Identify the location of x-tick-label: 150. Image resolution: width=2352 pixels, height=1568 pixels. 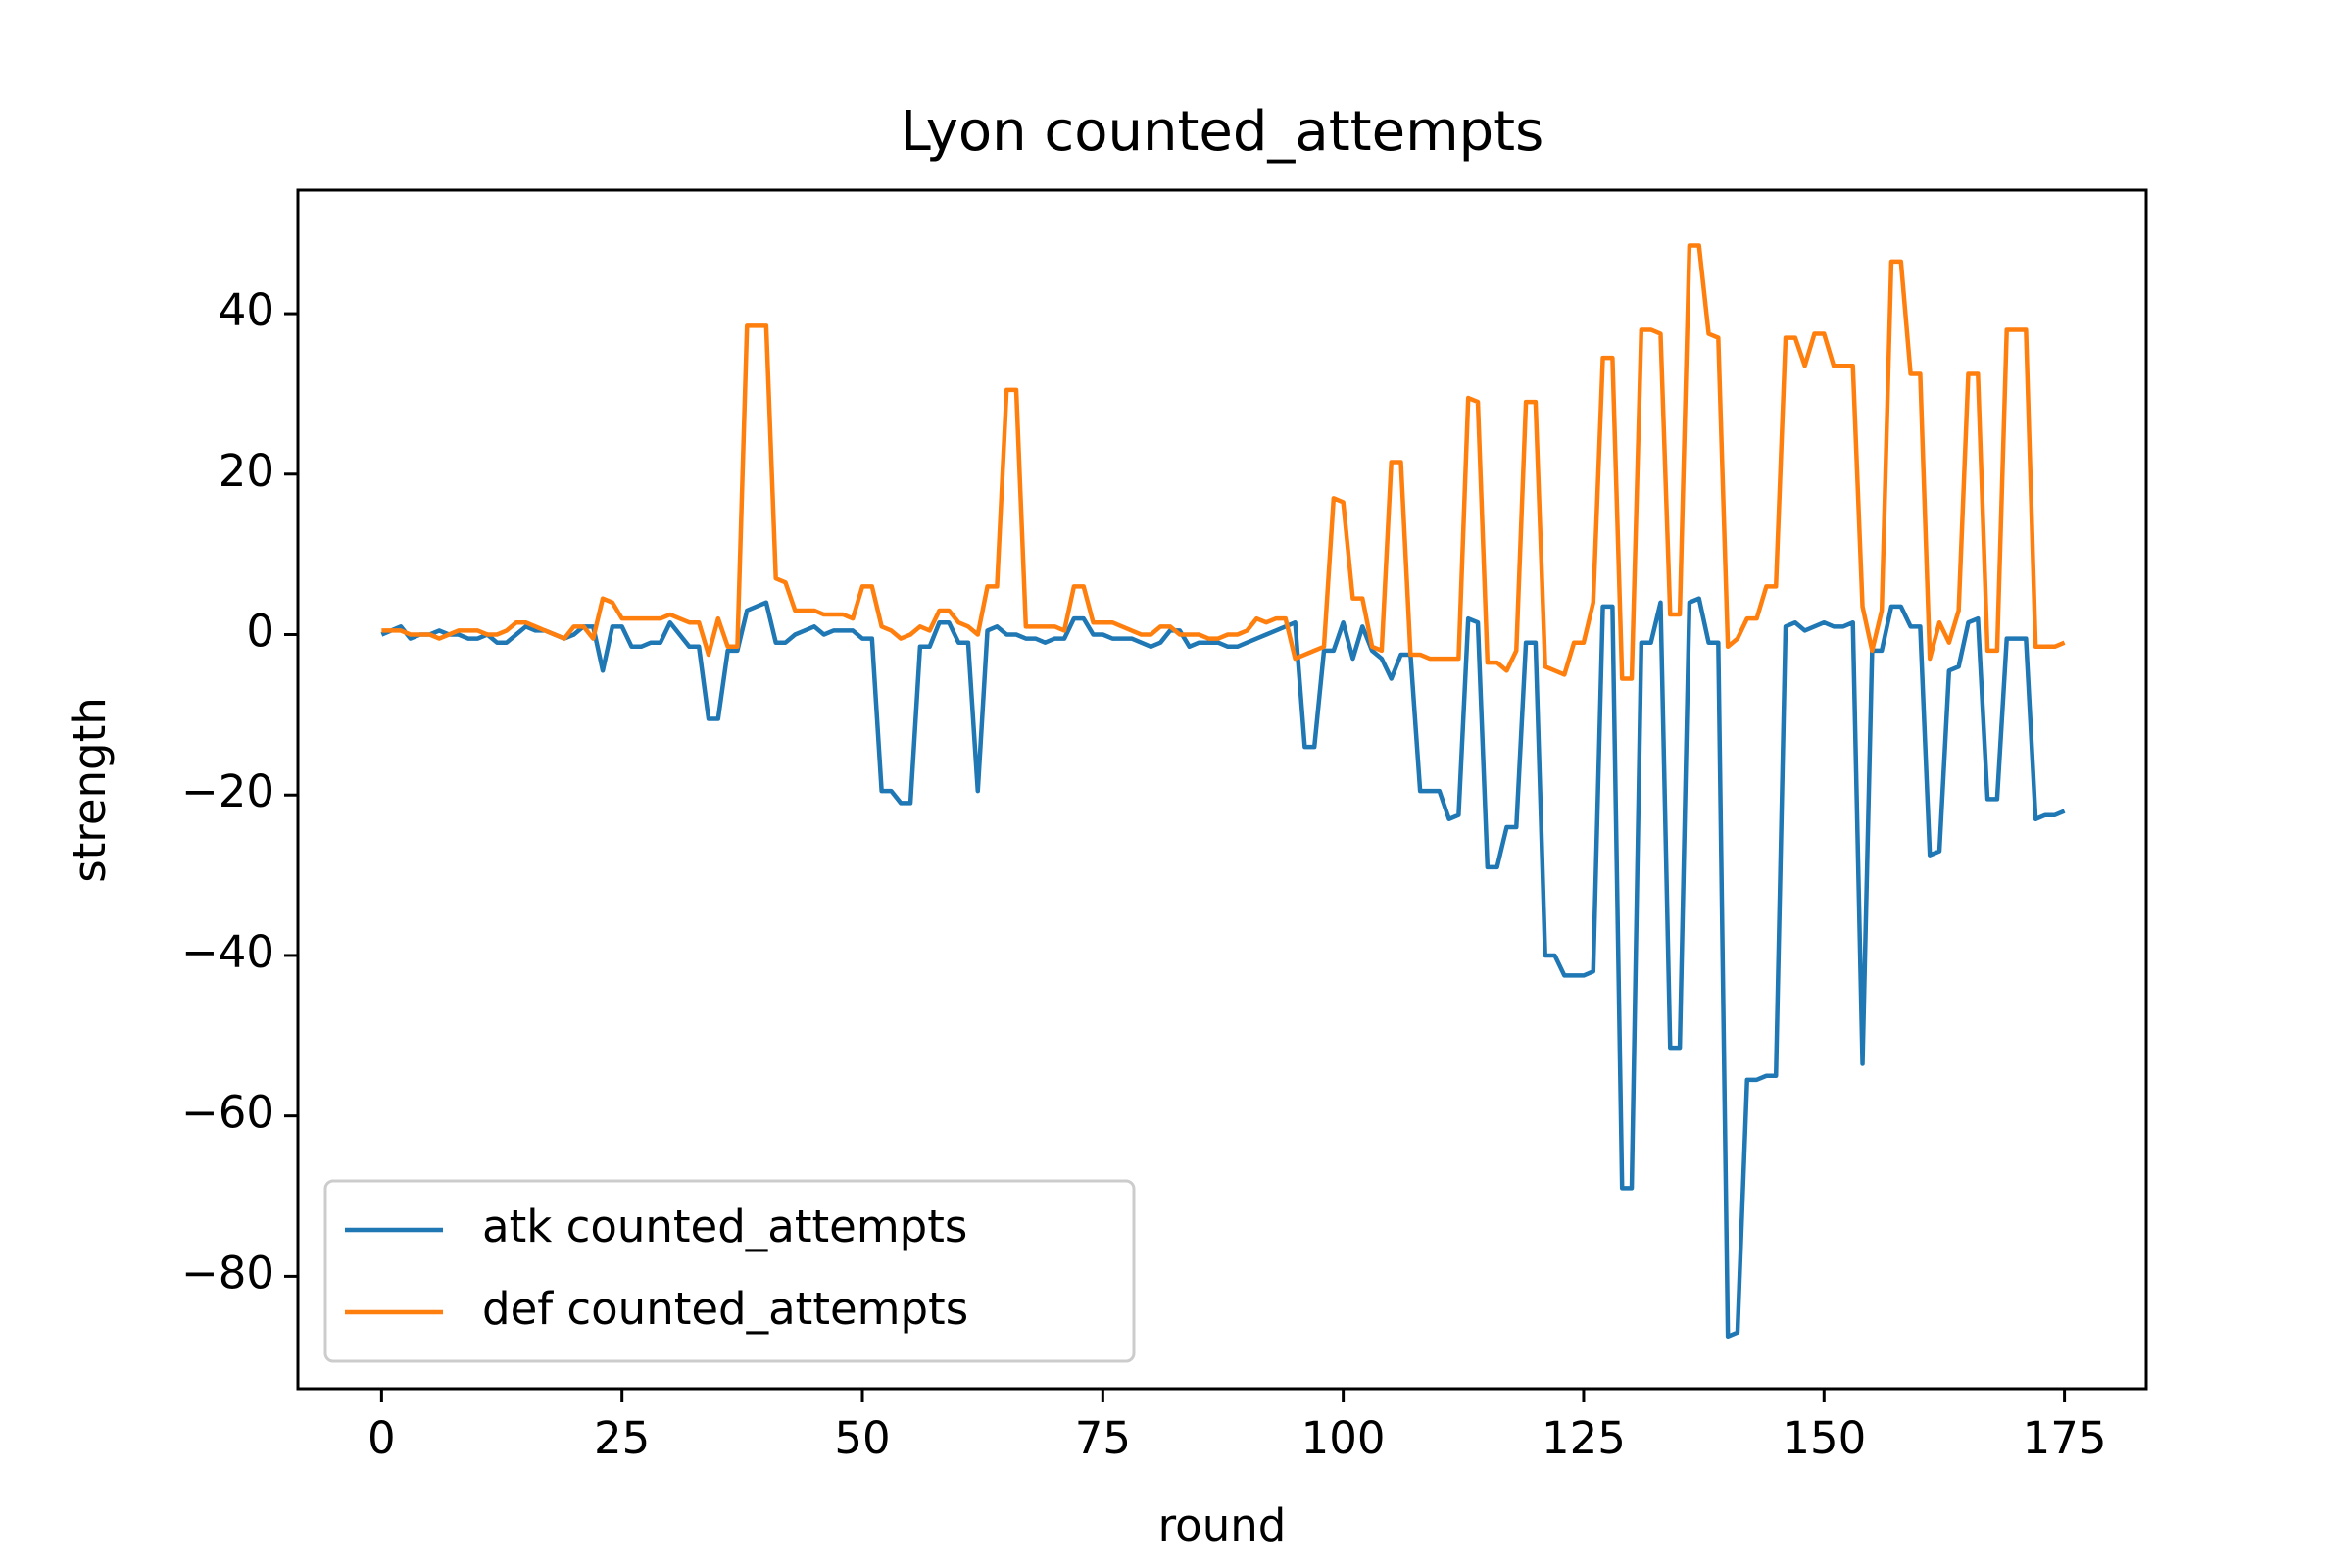
(1824, 1438).